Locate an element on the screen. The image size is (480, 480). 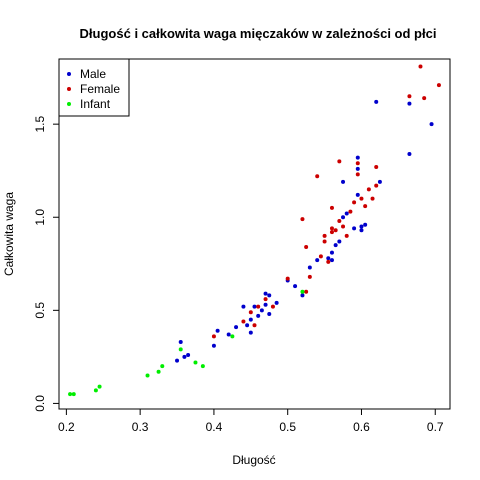
x-tick-label: 0.5 is located at coordinates (287, 427).